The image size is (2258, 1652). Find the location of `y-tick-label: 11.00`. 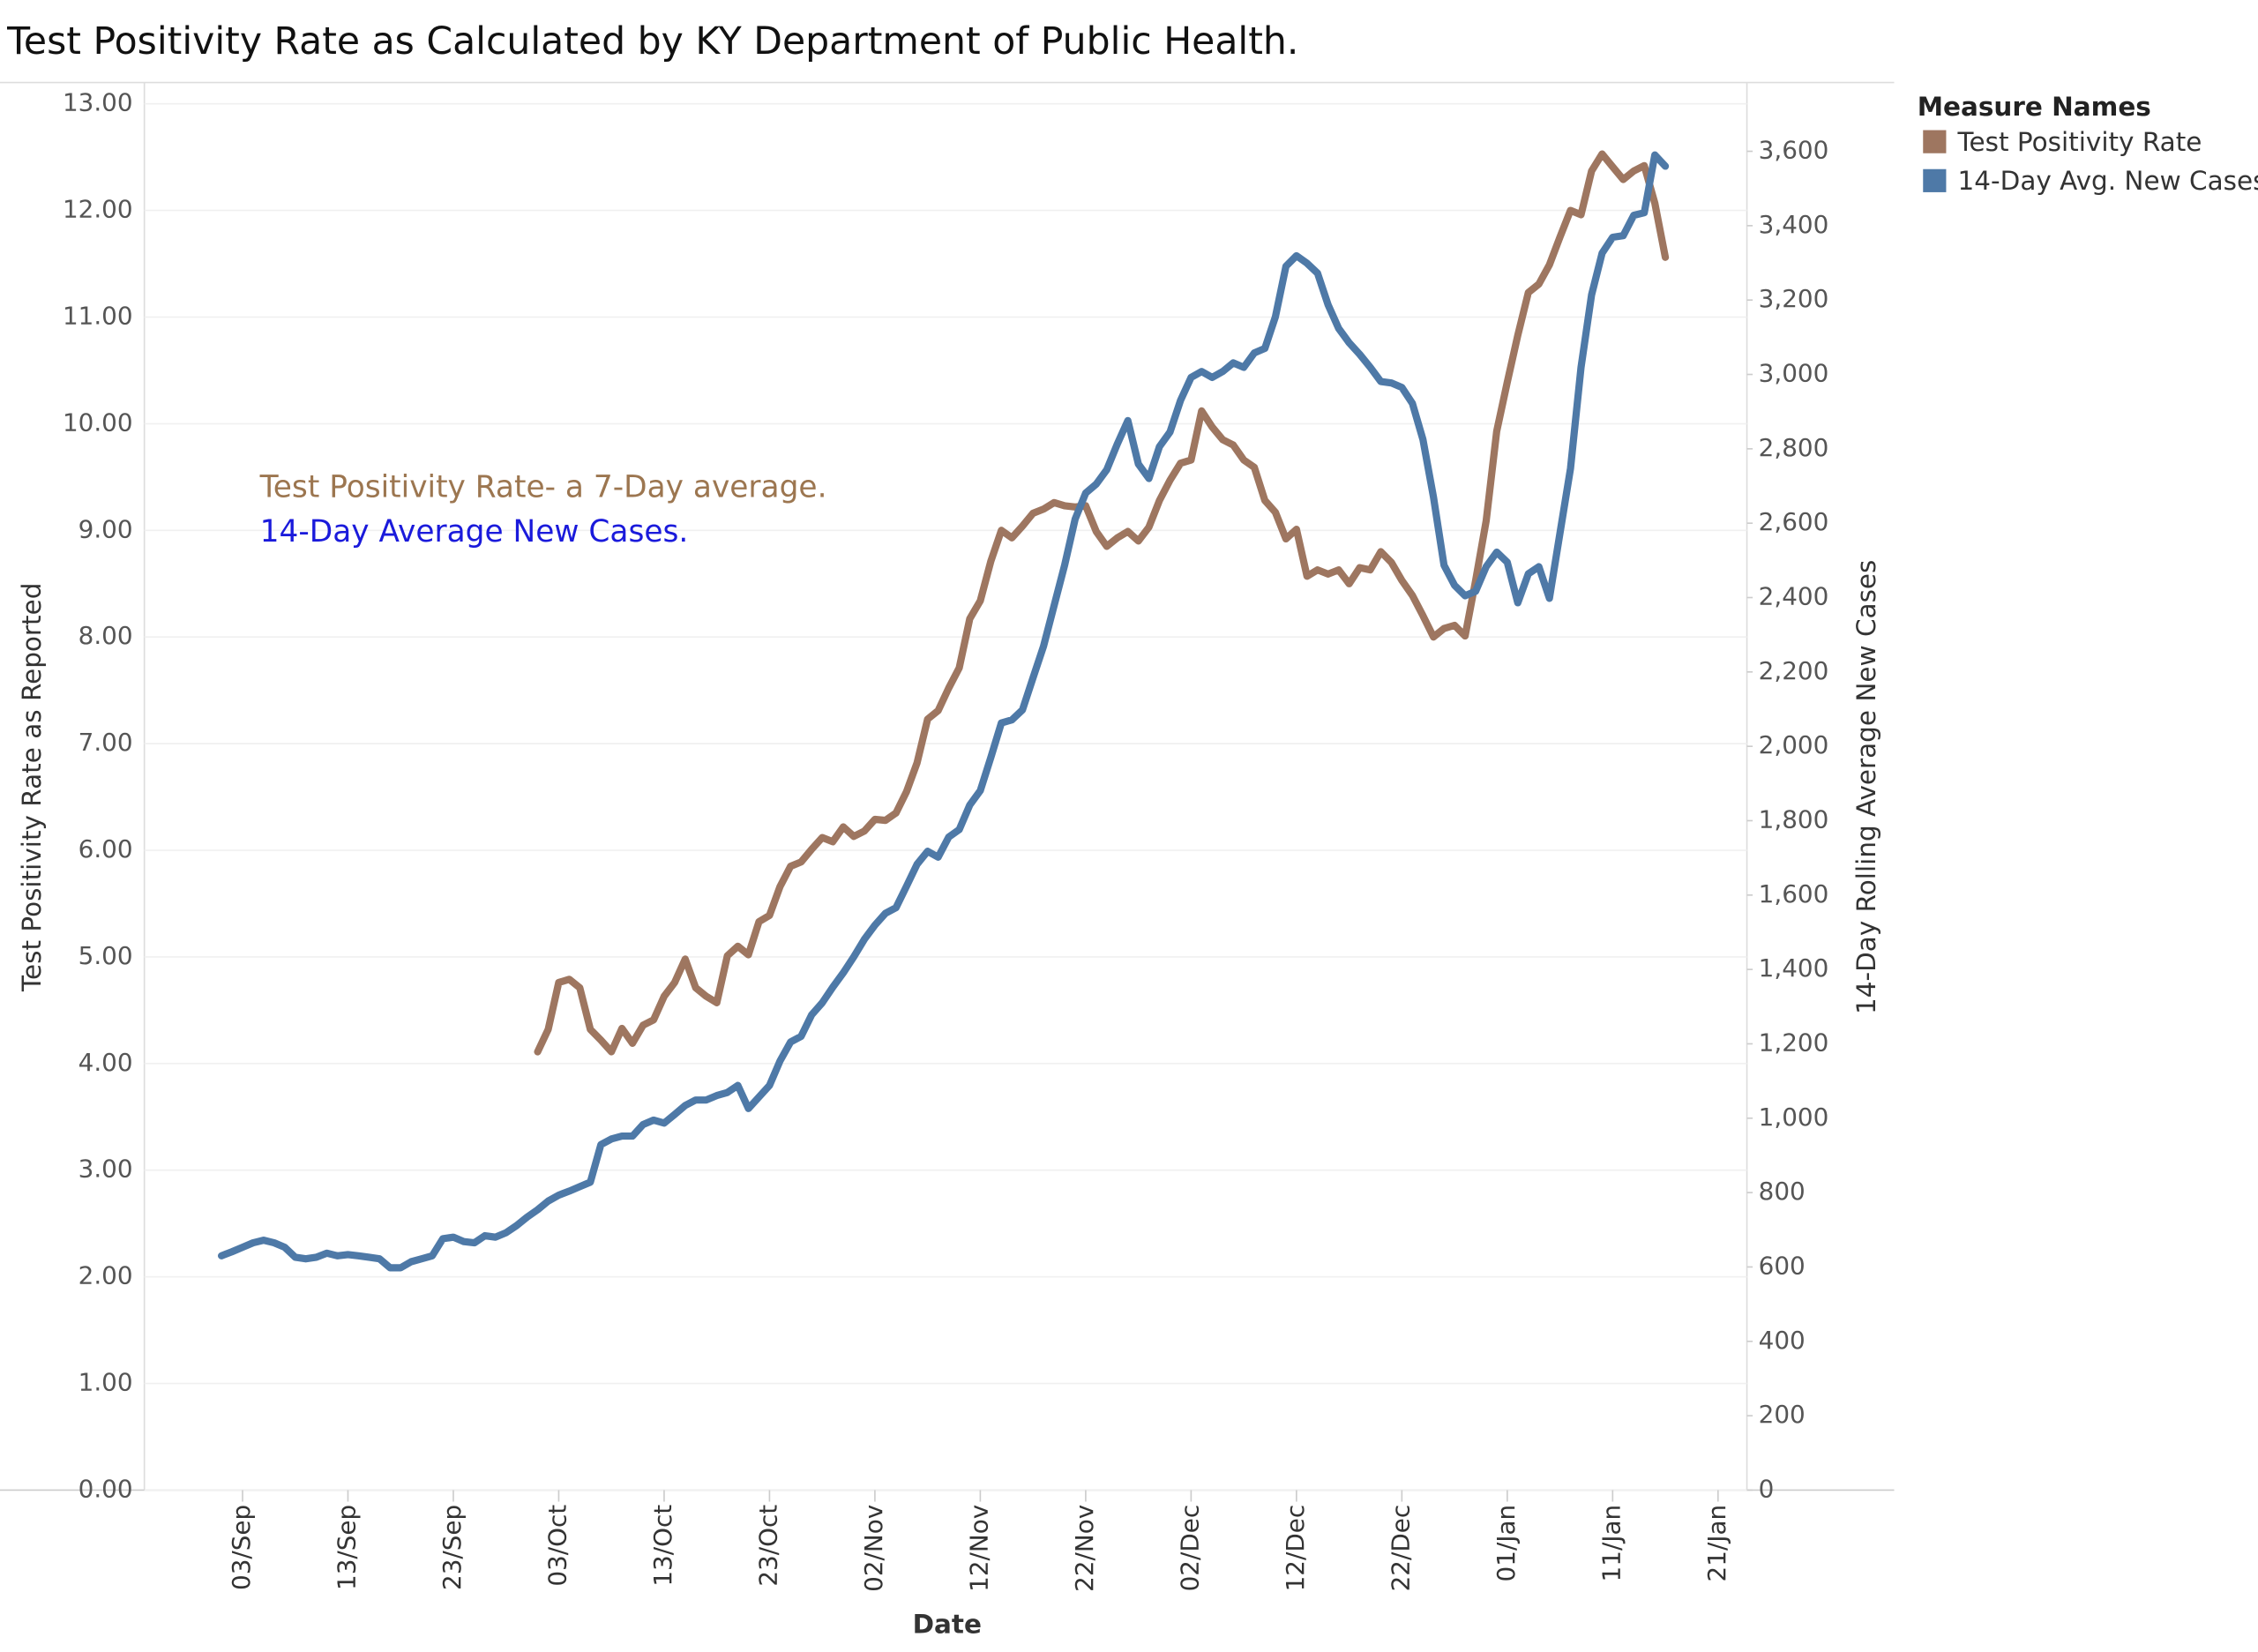

y-tick-label: 11.00 is located at coordinates (98, 316).